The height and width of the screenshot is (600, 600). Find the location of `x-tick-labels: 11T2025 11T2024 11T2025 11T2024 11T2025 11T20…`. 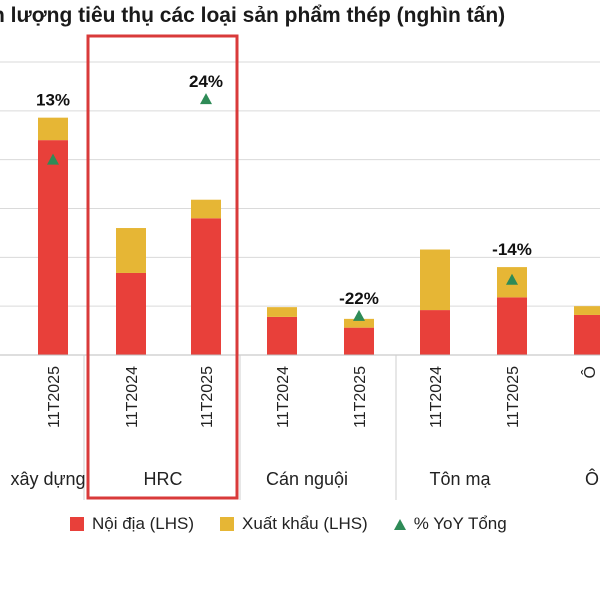

x-tick-labels: 11T2025 11T2024 11T2025 11T2024 11T2025 11T20… is located at coordinates (322, 397).